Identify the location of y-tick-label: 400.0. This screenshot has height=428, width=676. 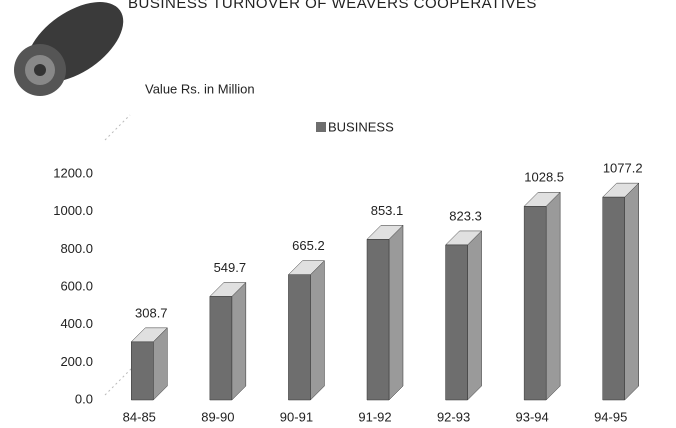
(76, 323).